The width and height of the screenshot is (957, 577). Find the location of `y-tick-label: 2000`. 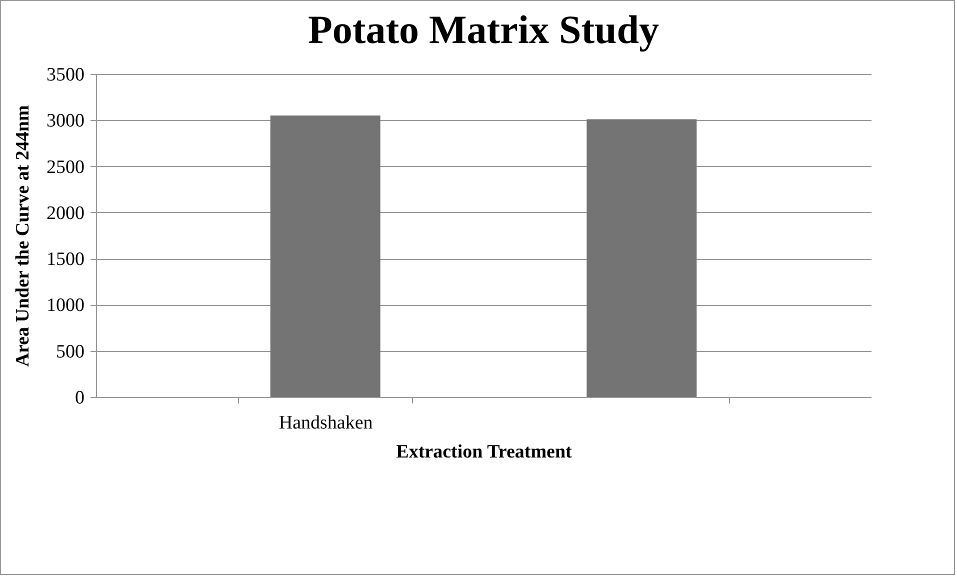

y-tick-label: 2000 is located at coordinates (65, 213).